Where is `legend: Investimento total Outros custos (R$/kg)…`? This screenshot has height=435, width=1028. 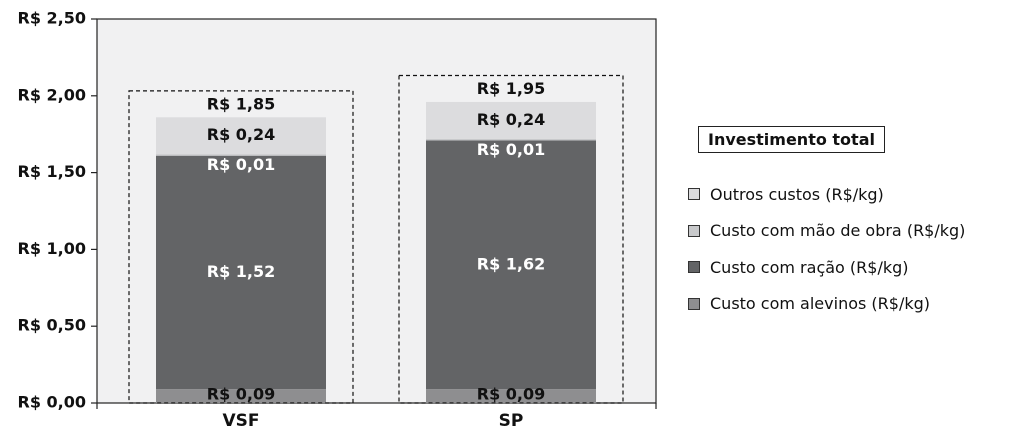 legend: Investimento total Outros custos (R$/kg)… is located at coordinates (826, 228).